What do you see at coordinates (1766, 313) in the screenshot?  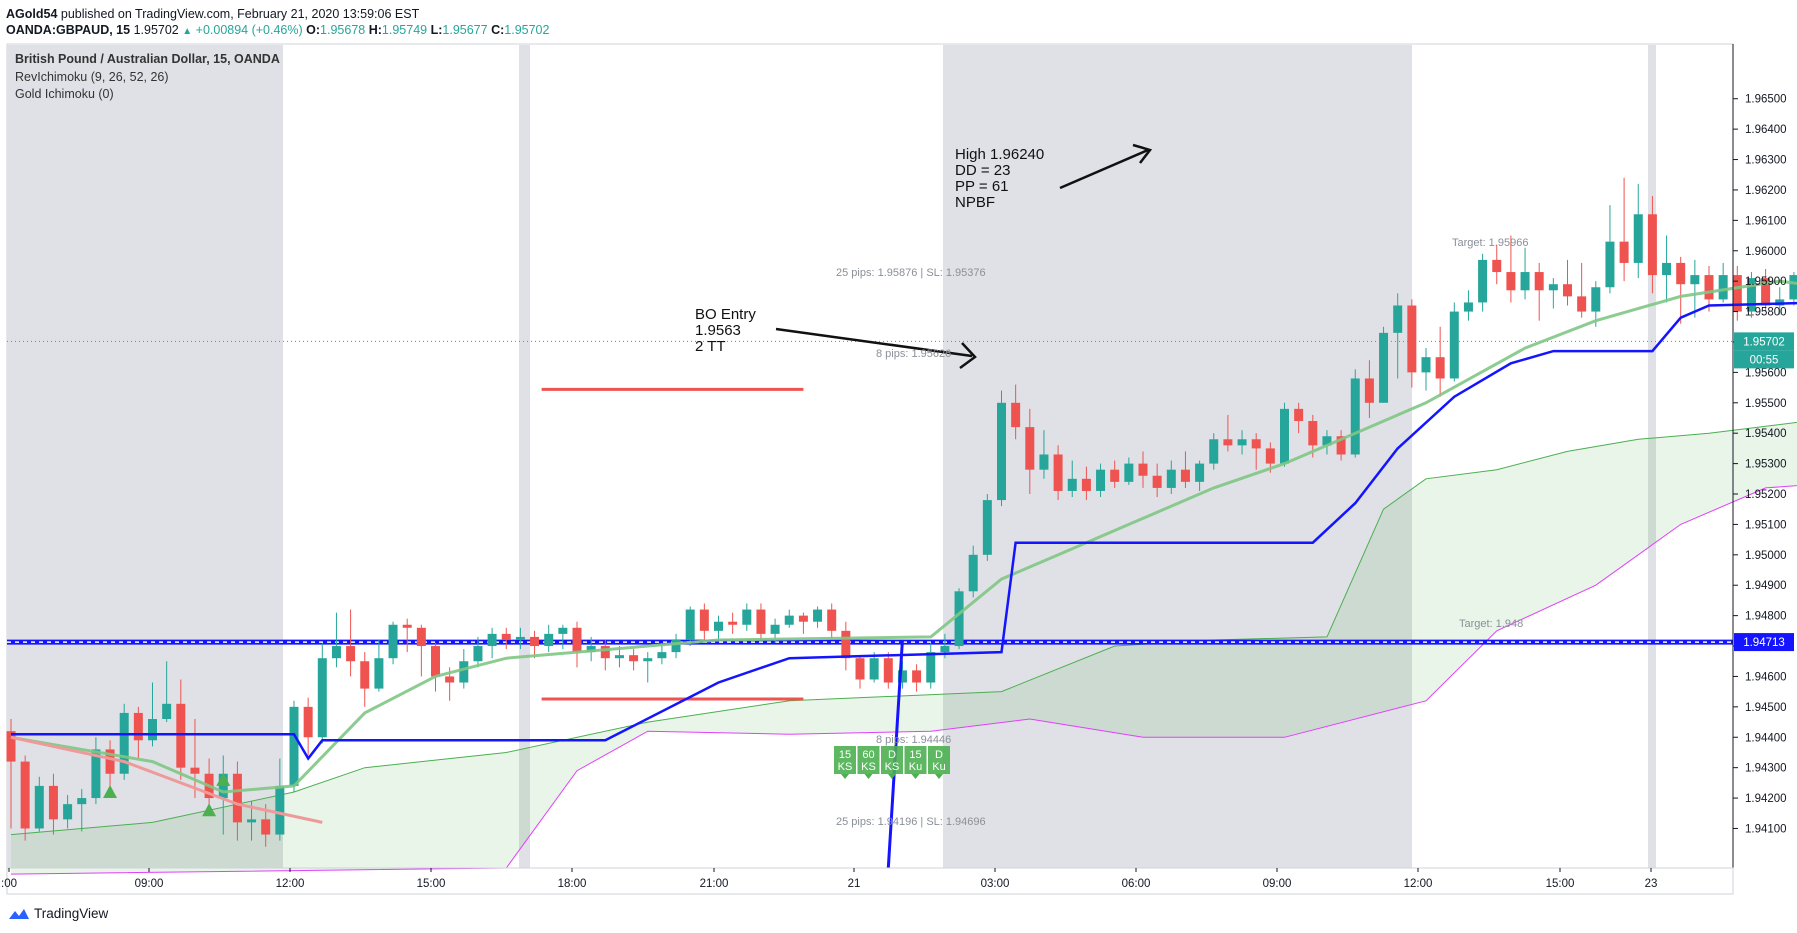 I see `price-tick-label: 1.95800` at bounding box center [1766, 313].